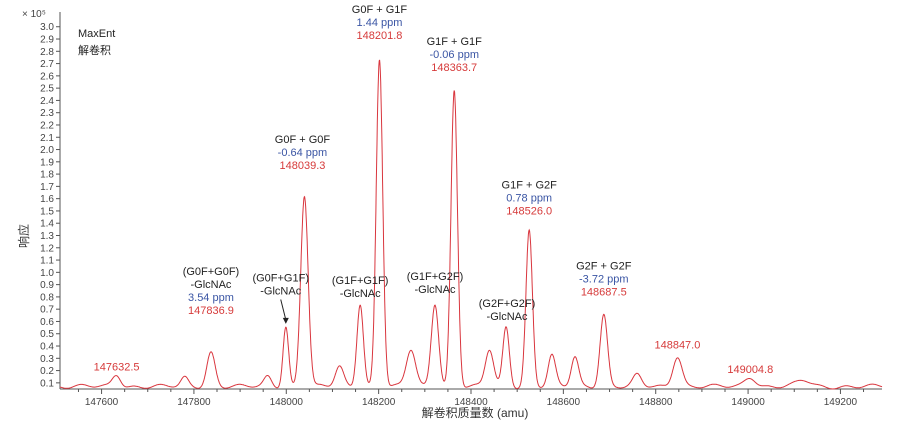  Describe the element at coordinates (47, 76) in the screenshot. I see `y-tick-label: 2.6` at that location.